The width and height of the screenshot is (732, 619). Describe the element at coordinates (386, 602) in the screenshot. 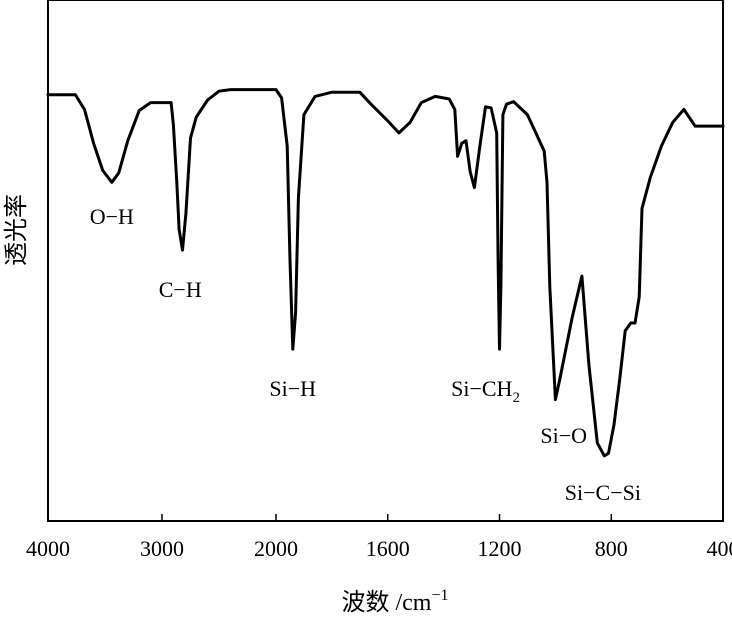

I see `x-axis-label-text: 波数 /cm` at that location.